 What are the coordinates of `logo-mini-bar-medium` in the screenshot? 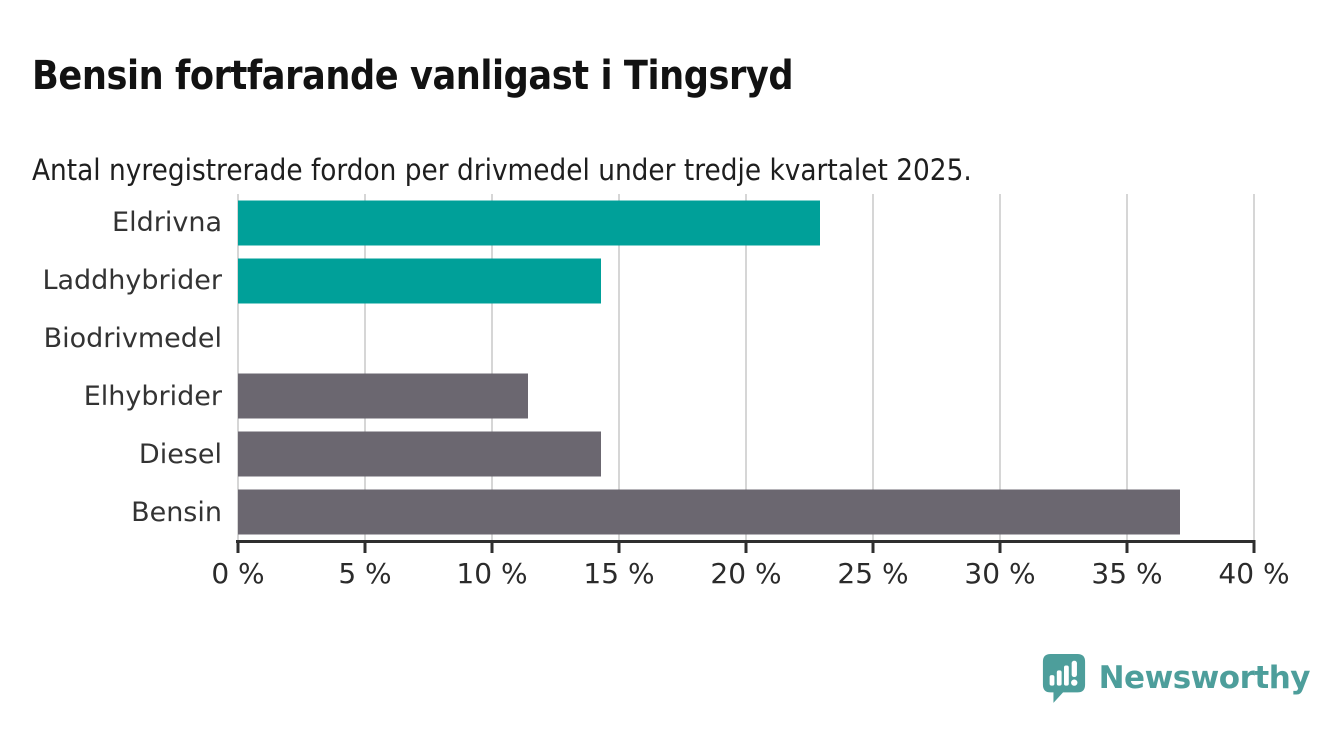 It's located at (1059, 678).